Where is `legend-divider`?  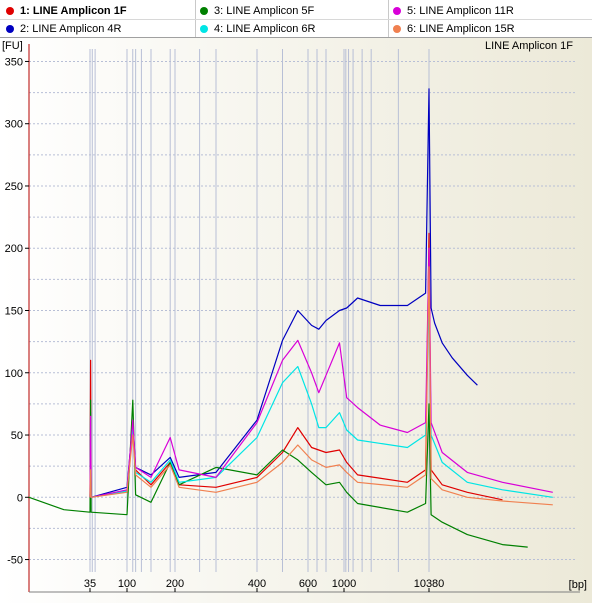 legend-divider is located at coordinates (296, 19).